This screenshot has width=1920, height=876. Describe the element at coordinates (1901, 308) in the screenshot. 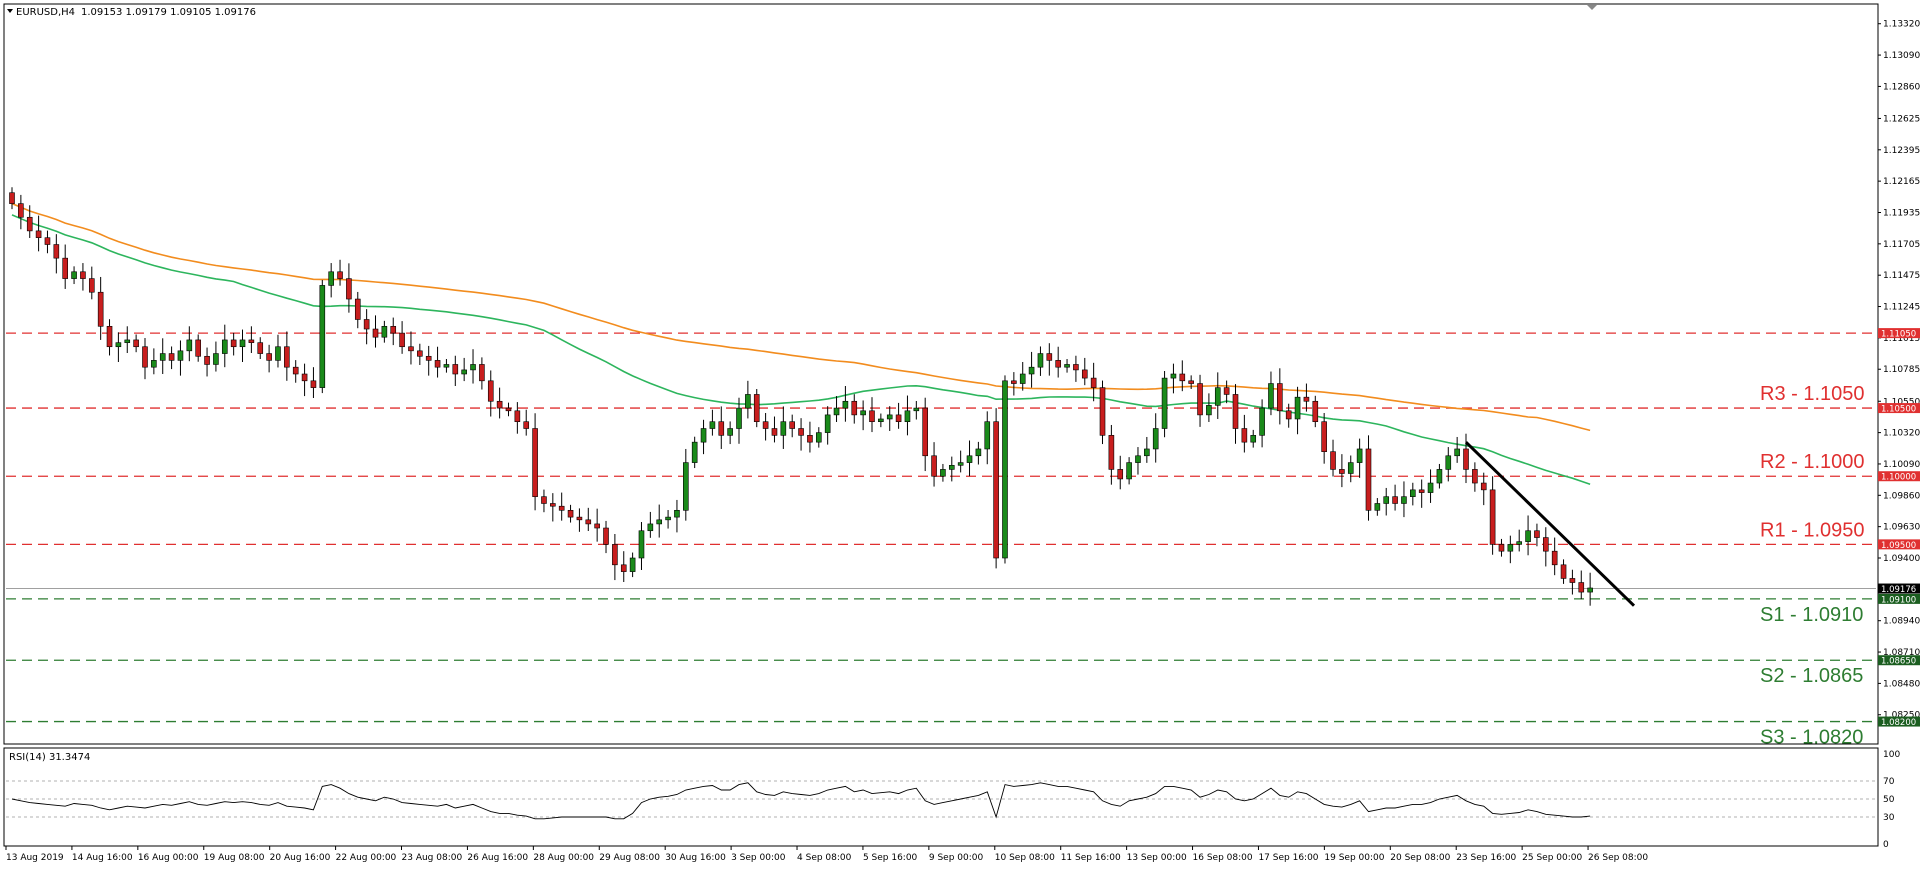

I see `y-tick-label: 1.11245` at that location.